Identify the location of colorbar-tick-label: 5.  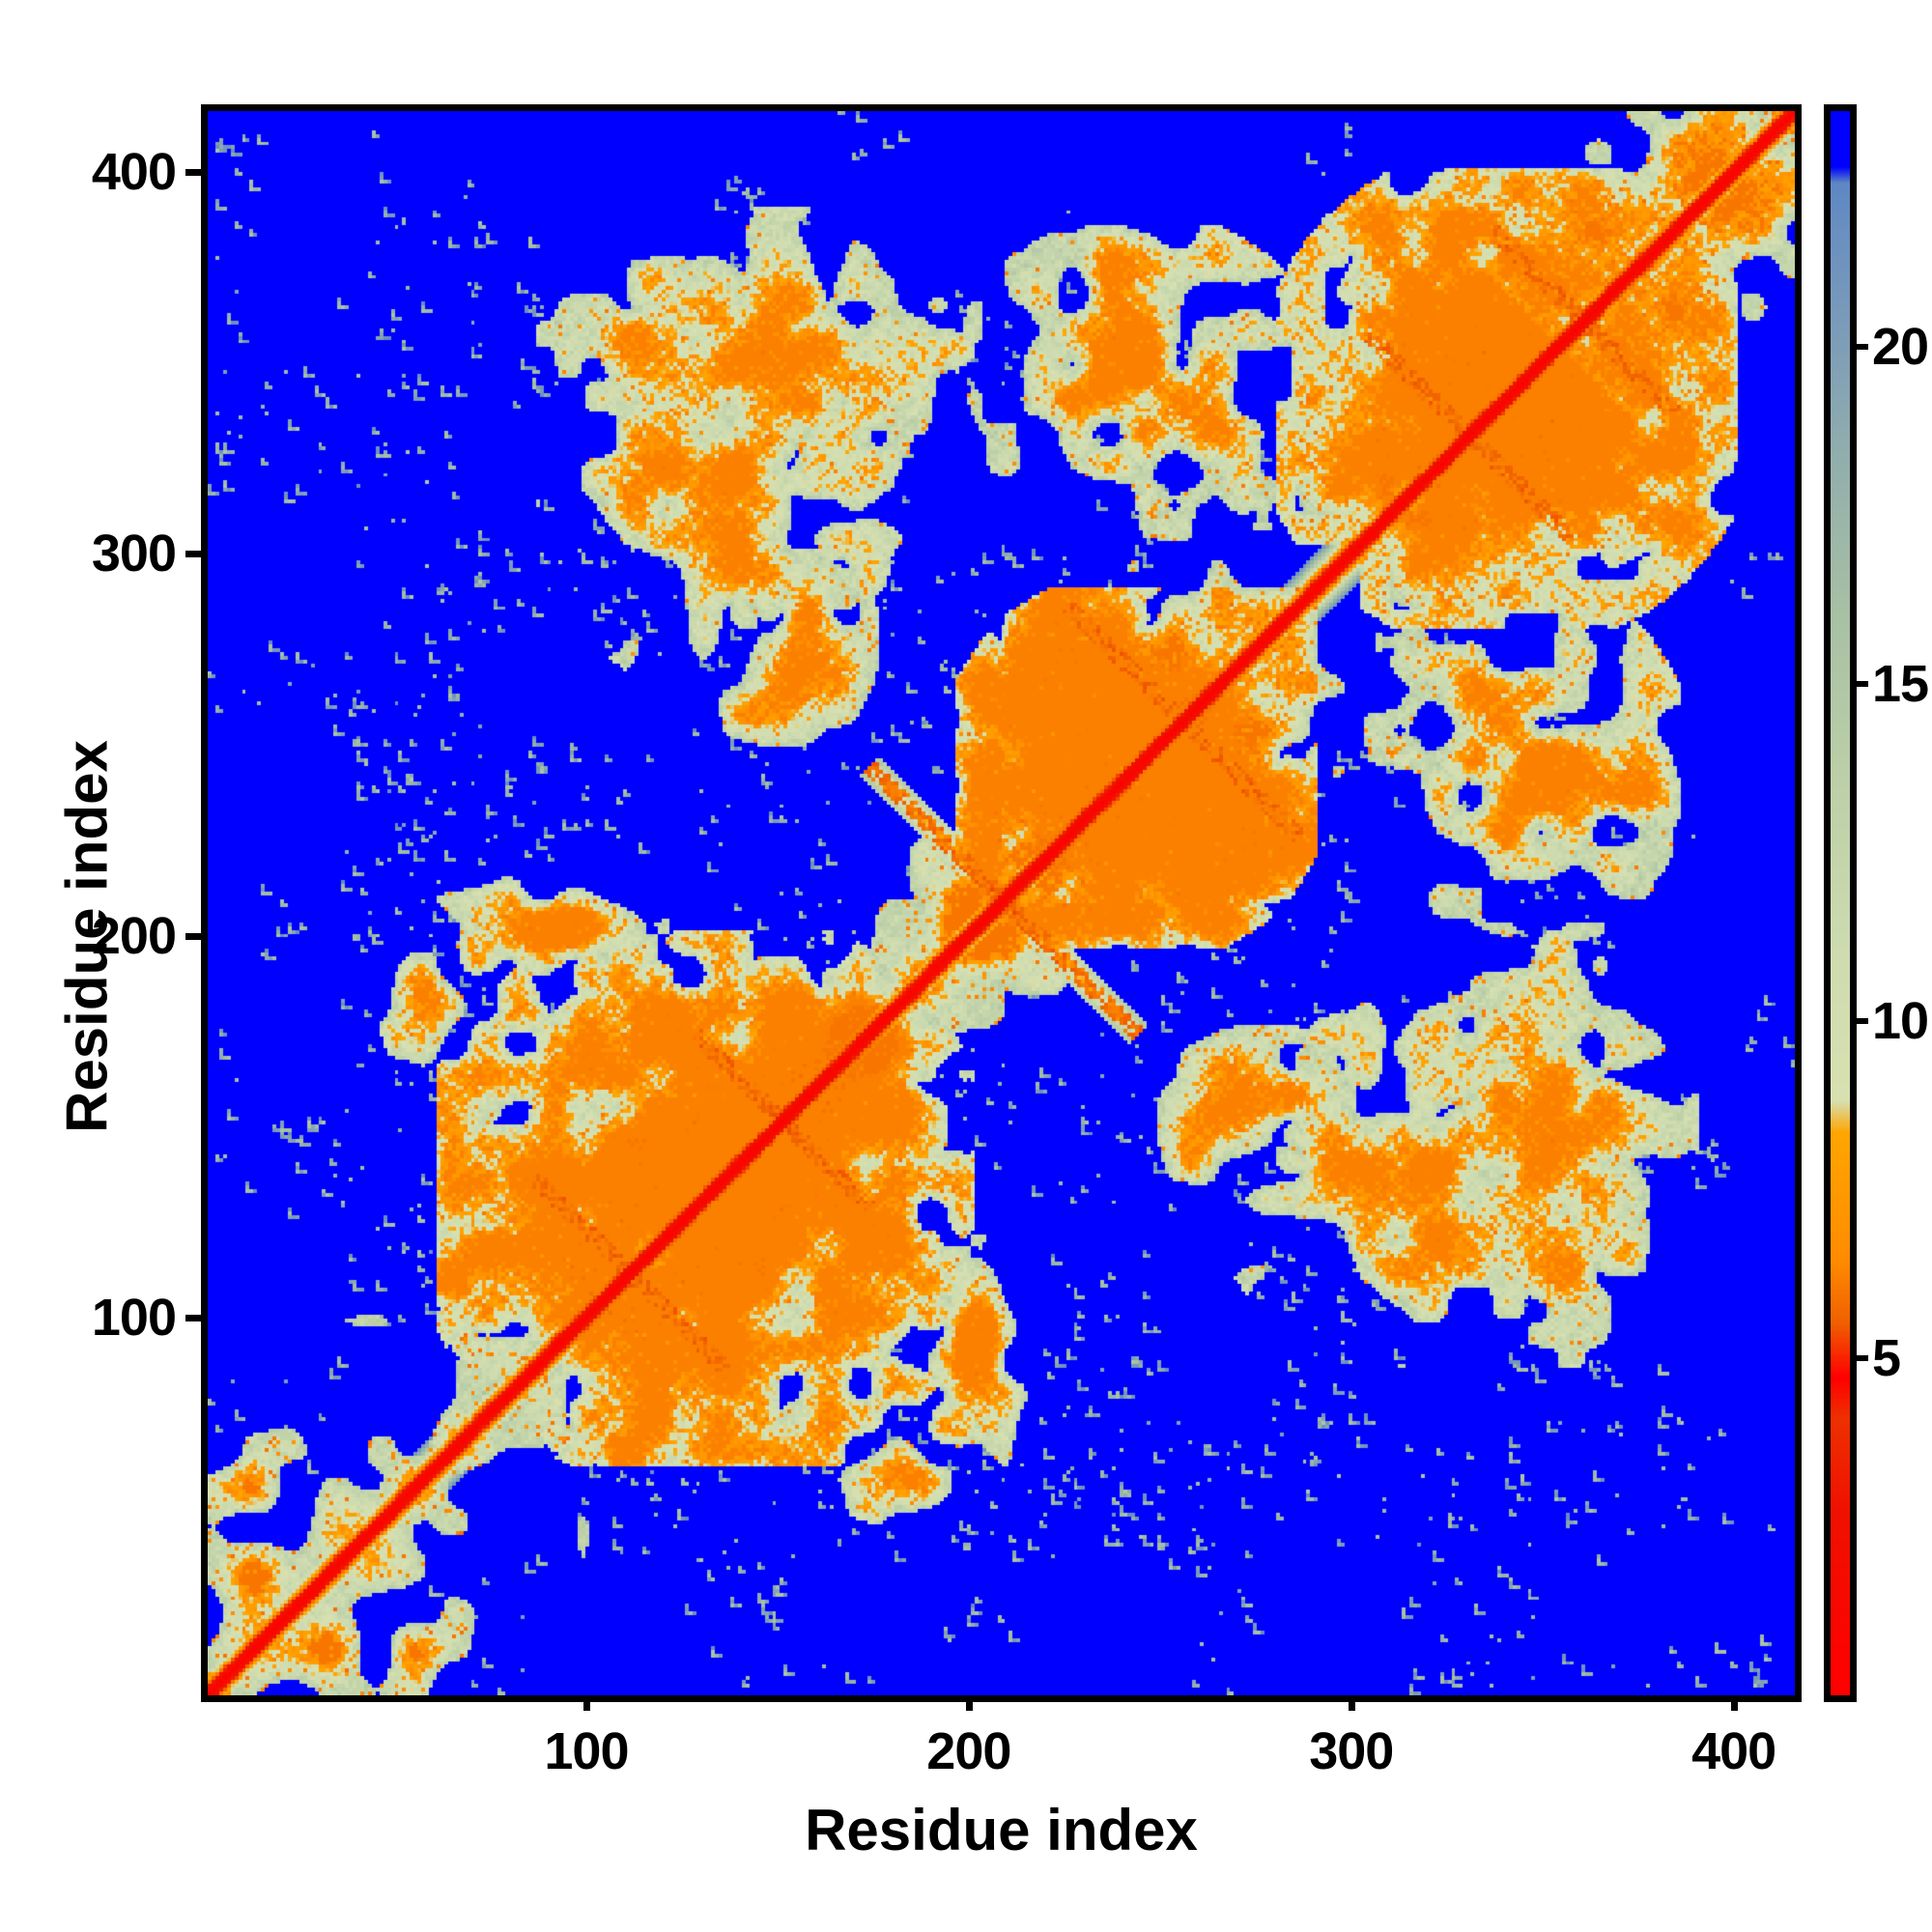
(1886, 1358).